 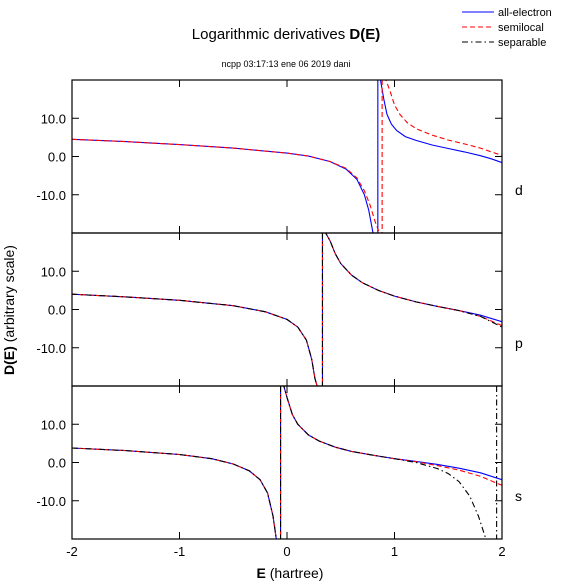 I want to click on y-axis-label: D(E) (arbitrary scale), so click(x=9, y=310).